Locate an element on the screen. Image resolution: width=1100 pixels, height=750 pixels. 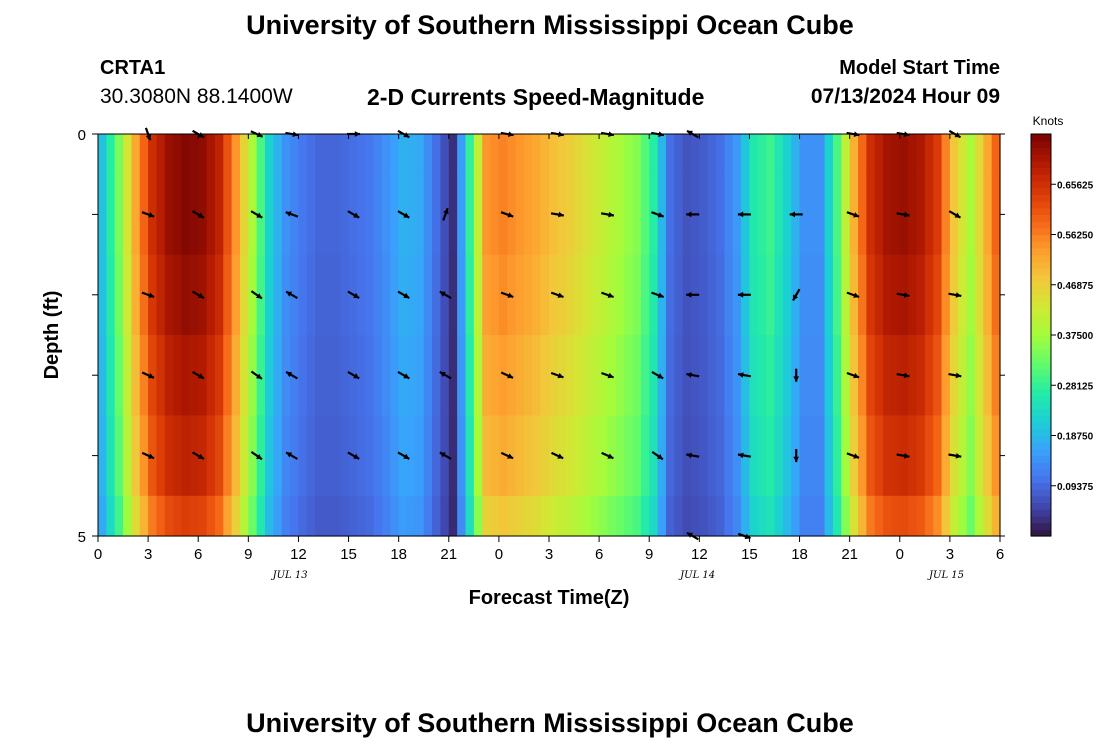
station-coordinates: 30.3080N 88.1400W is located at coordinates (196, 96).